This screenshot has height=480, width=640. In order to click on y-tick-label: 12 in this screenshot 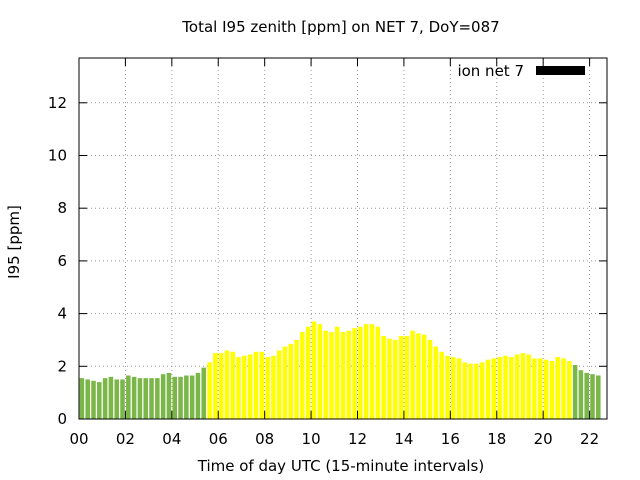, I will do `click(57, 103)`.